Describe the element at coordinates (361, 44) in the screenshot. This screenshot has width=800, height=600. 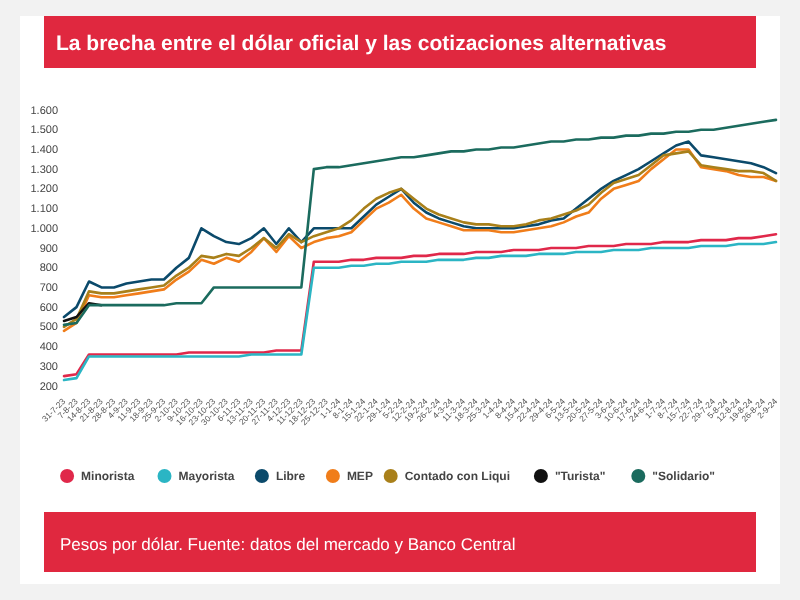
I see `chart-title: La brecha entre el dólar oficial y las cotizaciones alternativas` at that location.